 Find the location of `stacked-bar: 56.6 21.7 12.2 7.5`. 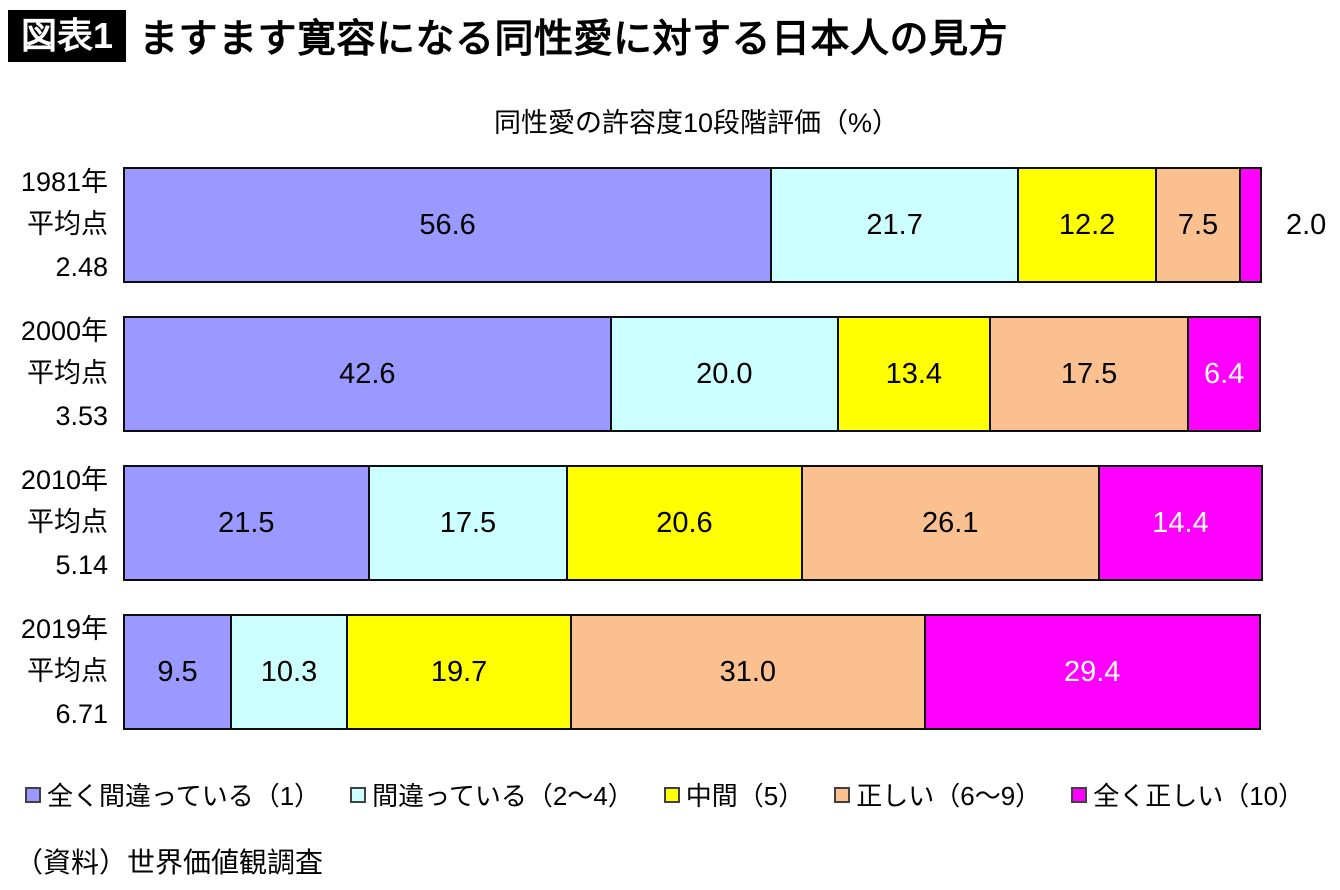

stacked-bar: 56.6 21.7 12.2 7.5 is located at coordinates (696, 225).